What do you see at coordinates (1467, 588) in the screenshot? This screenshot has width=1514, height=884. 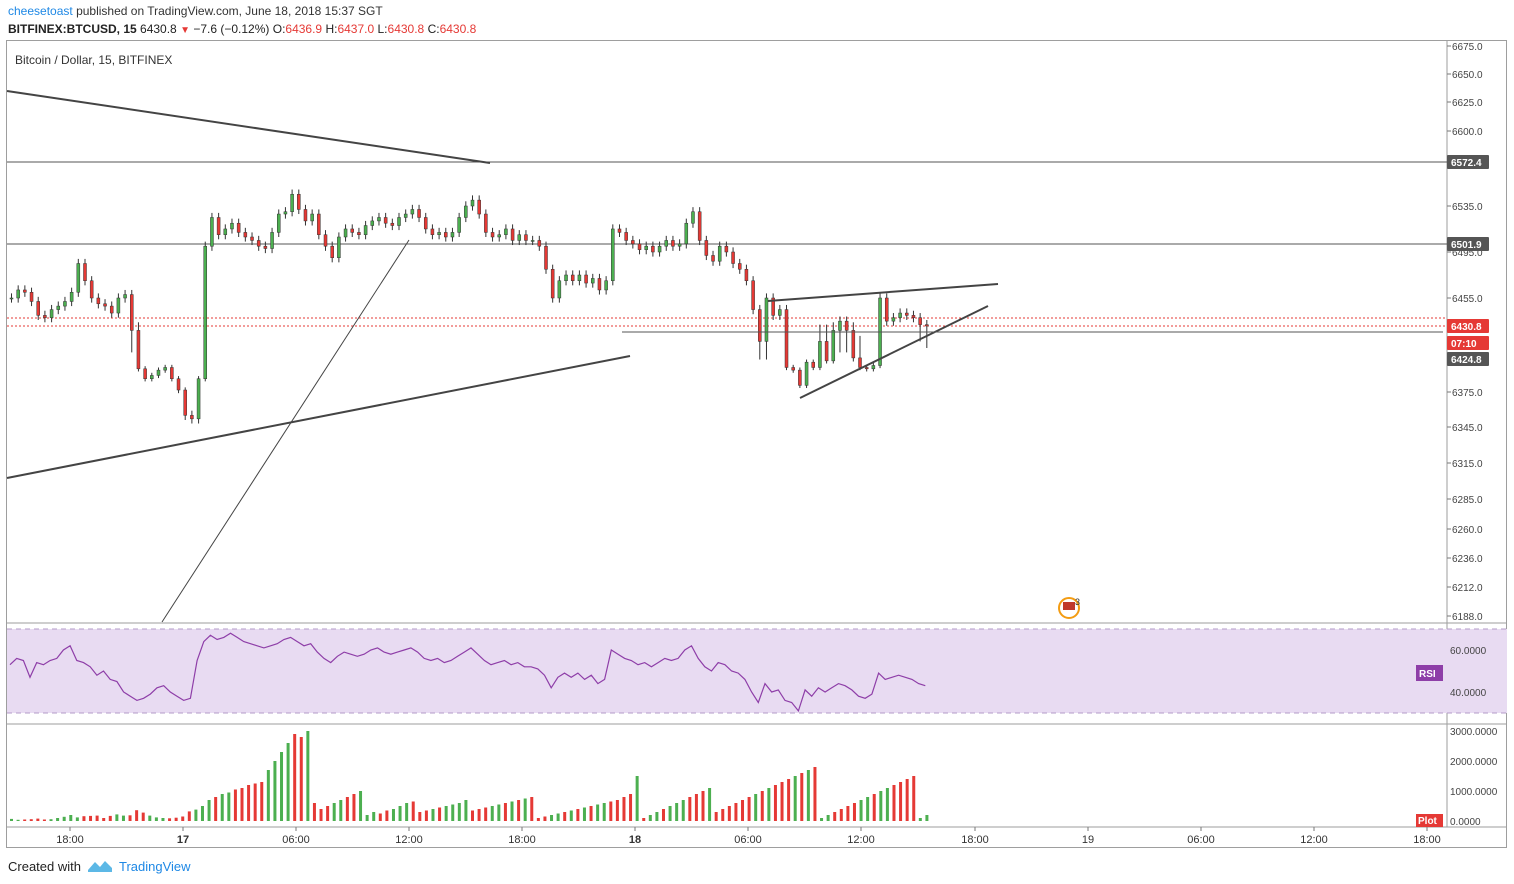 I see `price-tick-label: 6212.0` at bounding box center [1467, 588].